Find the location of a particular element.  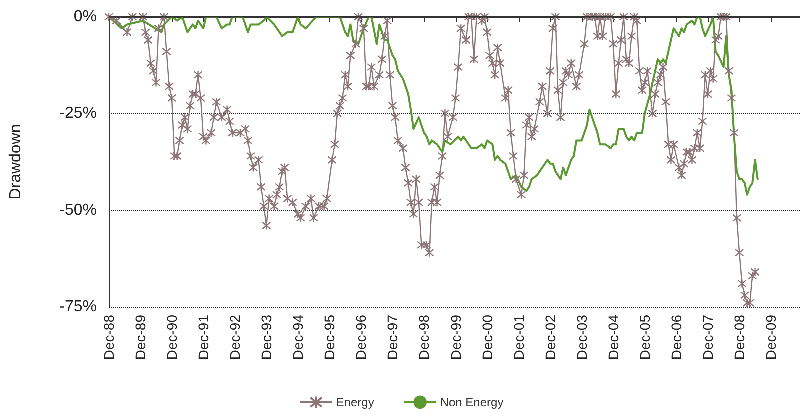

x-tick-label: Dec-89 is located at coordinates (140, 337).